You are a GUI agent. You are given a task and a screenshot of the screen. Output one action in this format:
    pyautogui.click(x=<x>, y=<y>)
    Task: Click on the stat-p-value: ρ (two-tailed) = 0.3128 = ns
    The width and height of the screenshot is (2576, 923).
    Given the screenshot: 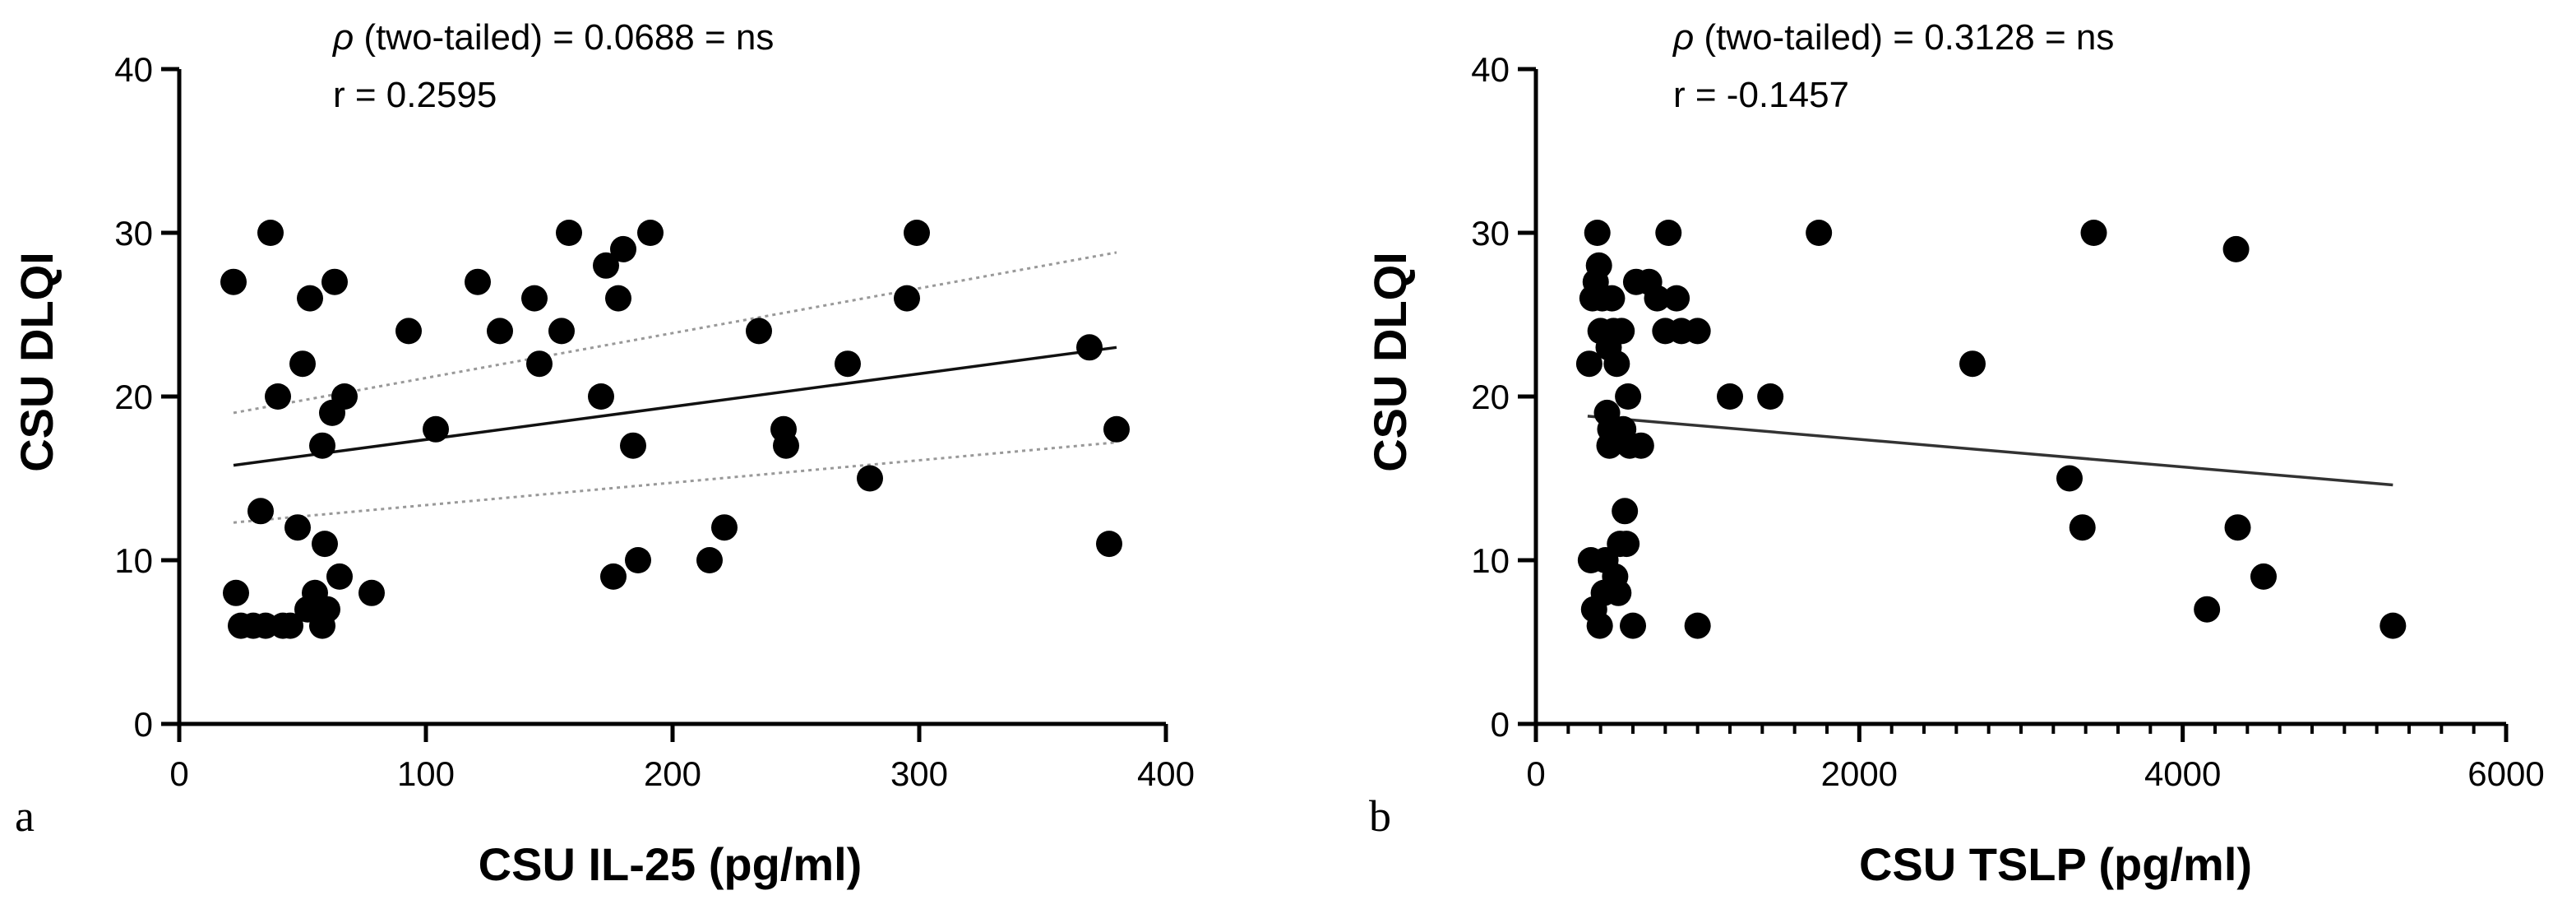 What is the action you would take?
    pyautogui.click(x=1893, y=37)
    